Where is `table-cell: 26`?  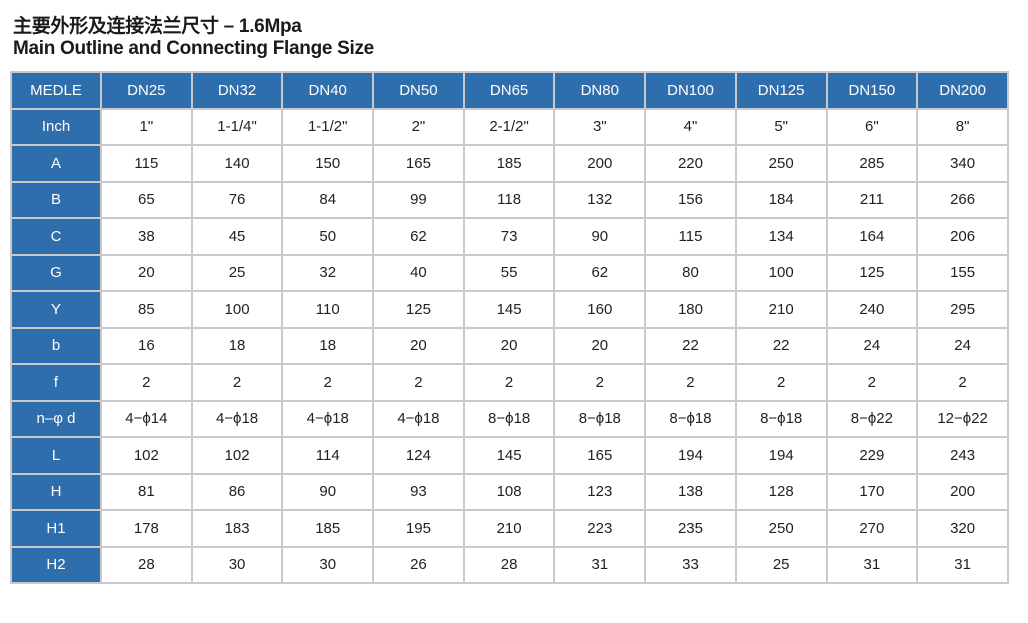 table-cell: 26 is located at coordinates (418, 564).